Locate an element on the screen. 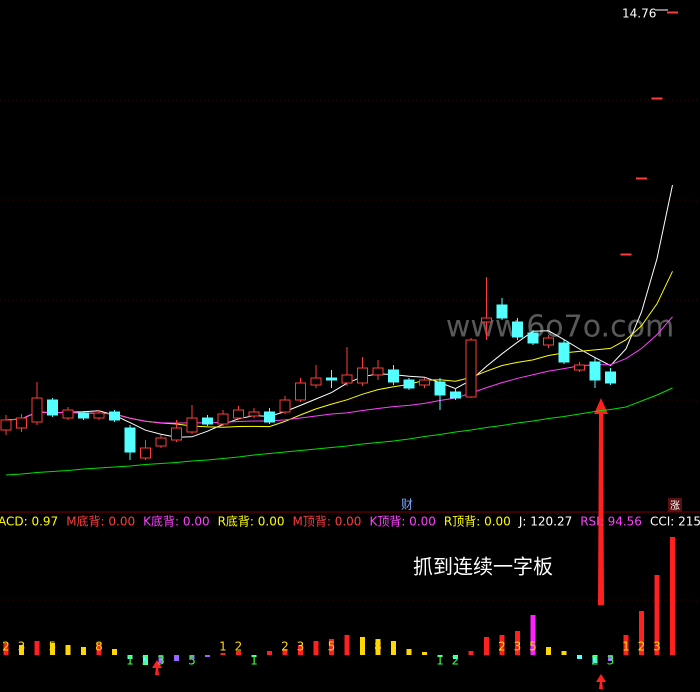 The height and width of the screenshot is (692, 700). indicator-label: CCI: 215.53 is located at coordinates (675, 522).